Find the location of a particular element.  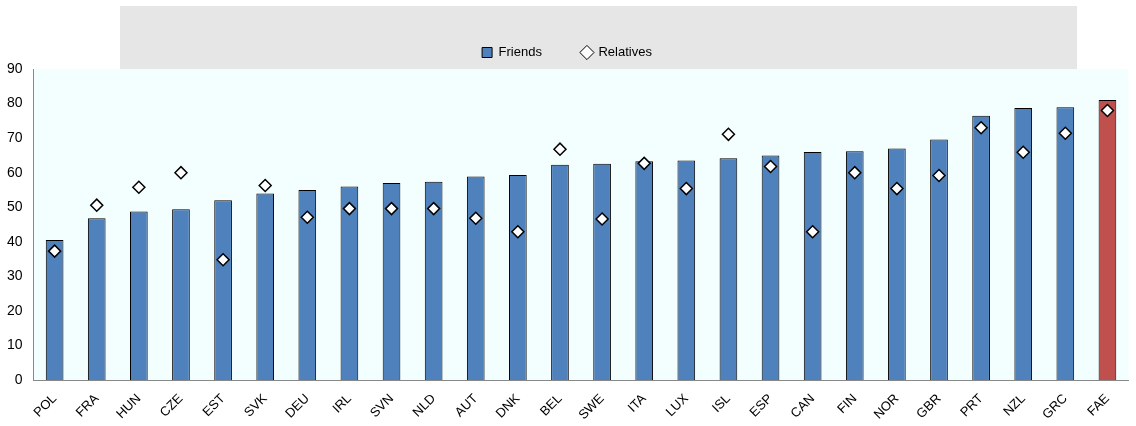

y-tick-label: 90 is located at coordinates (14, 67).